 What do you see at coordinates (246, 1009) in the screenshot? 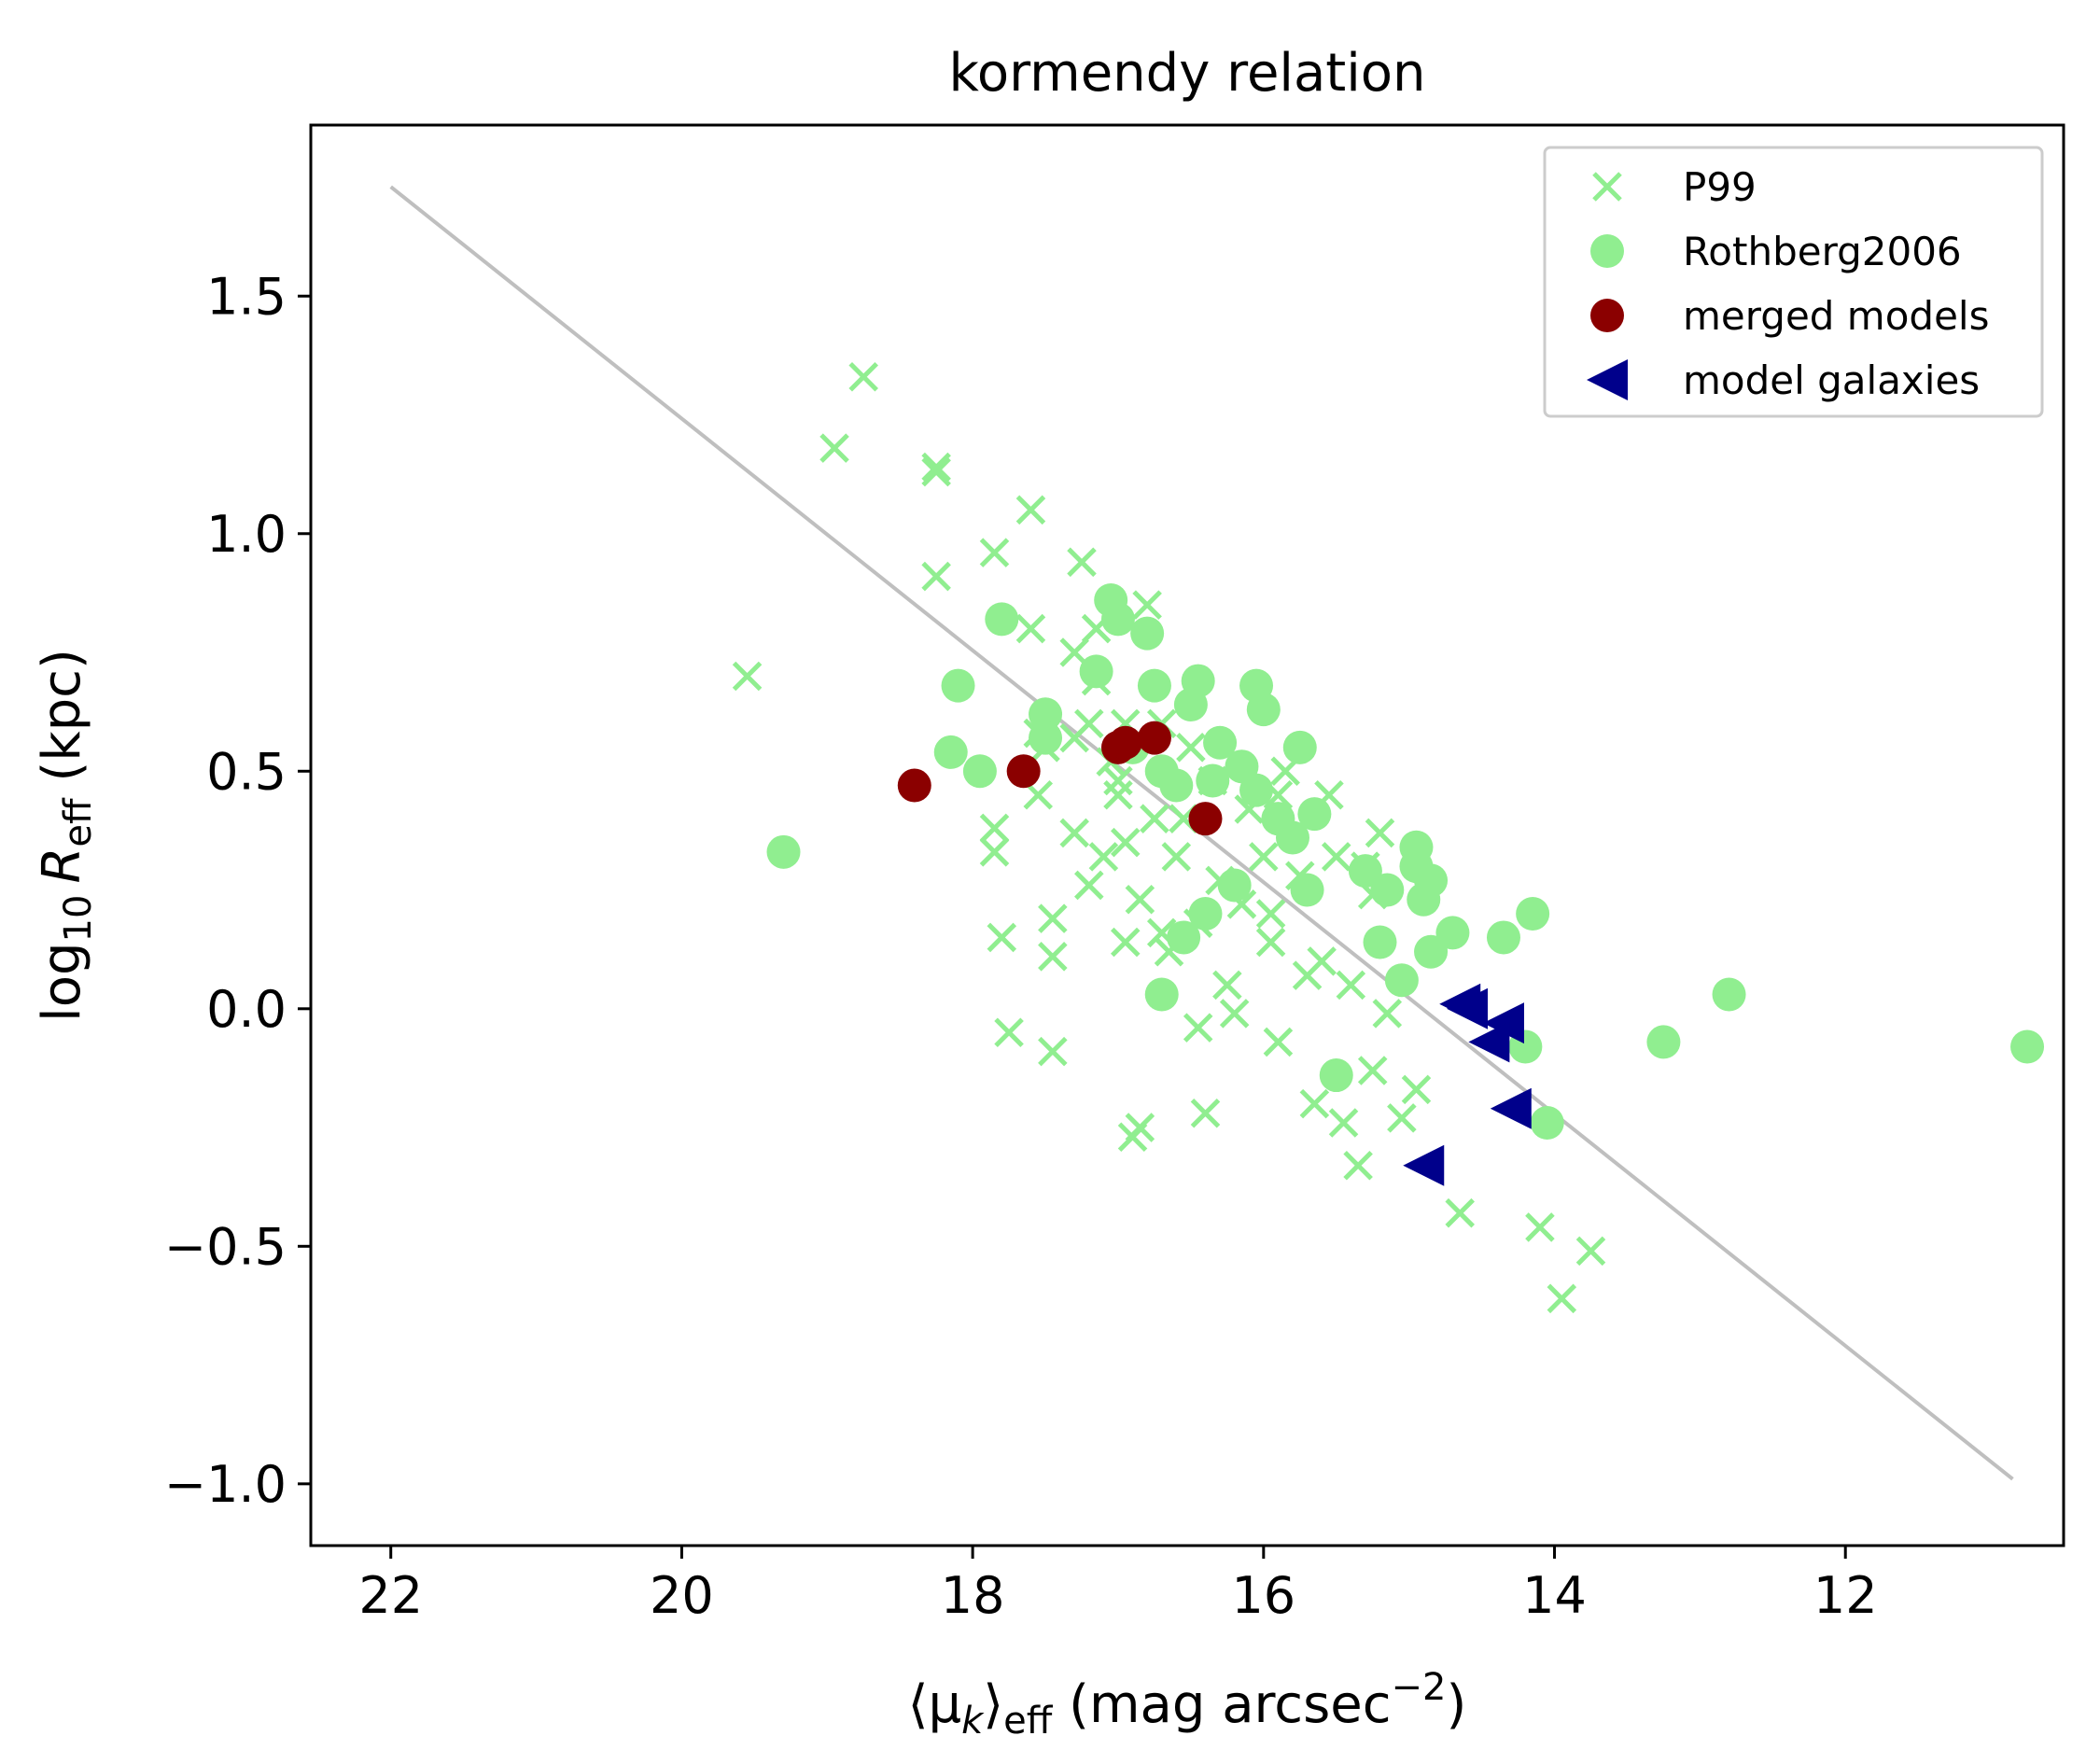
I see `y-tick-label: 0.0` at bounding box center [246, 1009].